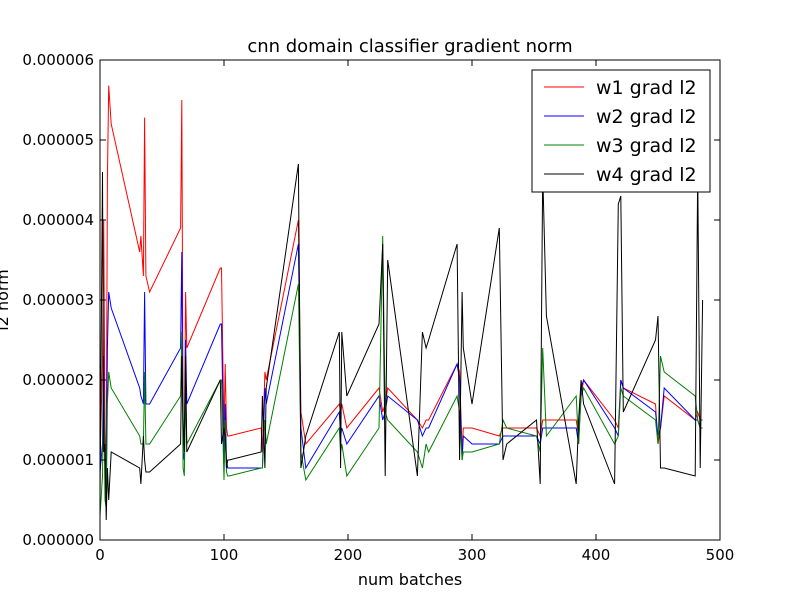 The width and height of the screenshot is (800, 600). Describe the element at coordinates (224, 555) in the screenshot. I see `x-tick-label: 100` at that location.